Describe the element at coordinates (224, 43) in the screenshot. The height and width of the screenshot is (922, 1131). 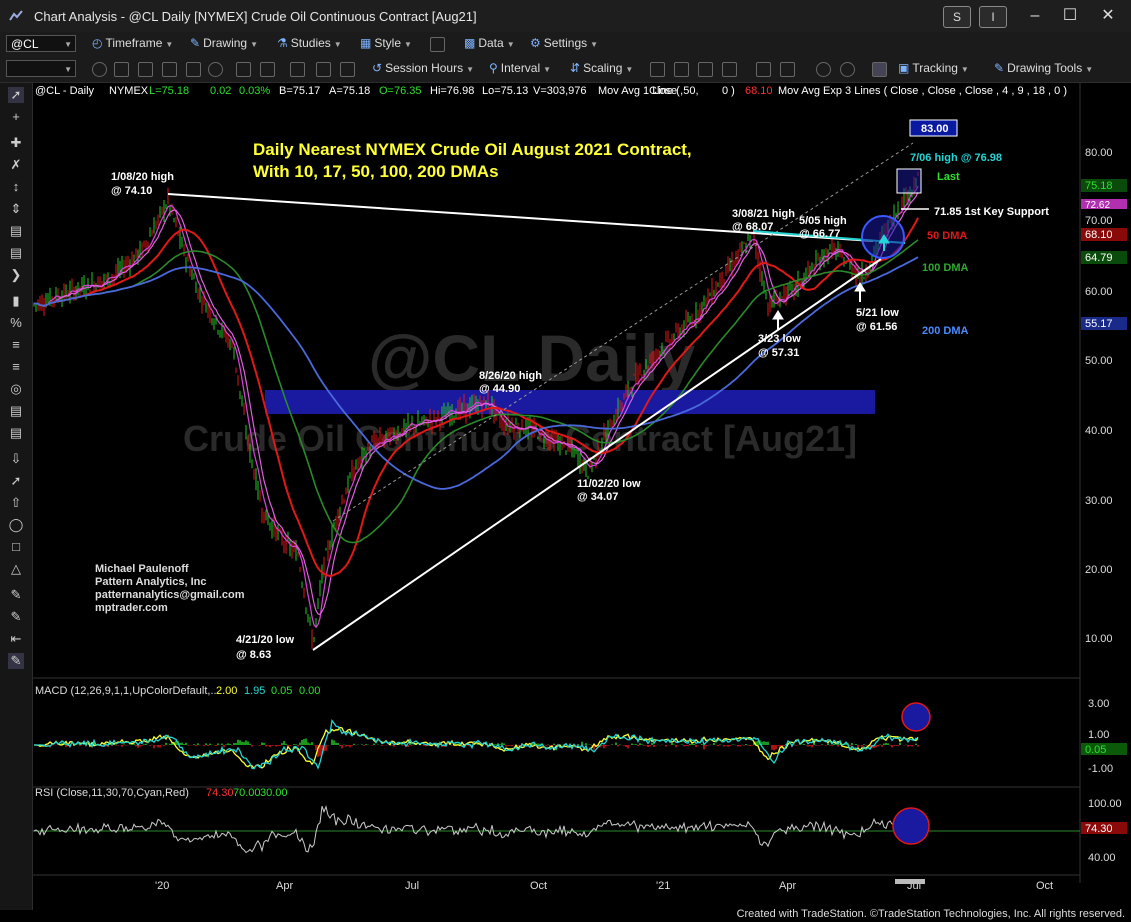
I see `drawing-menu: ✎ Drawing ▼` at that location.